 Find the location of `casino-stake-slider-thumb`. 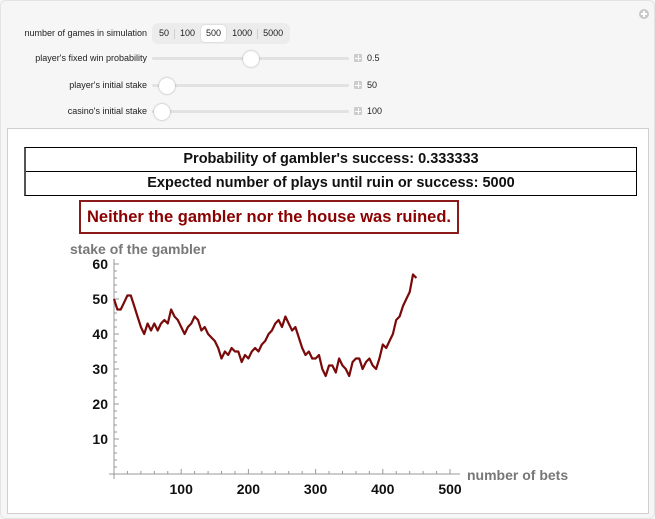

casino-stake-slider-thumb is located at coordinates (161, 111).